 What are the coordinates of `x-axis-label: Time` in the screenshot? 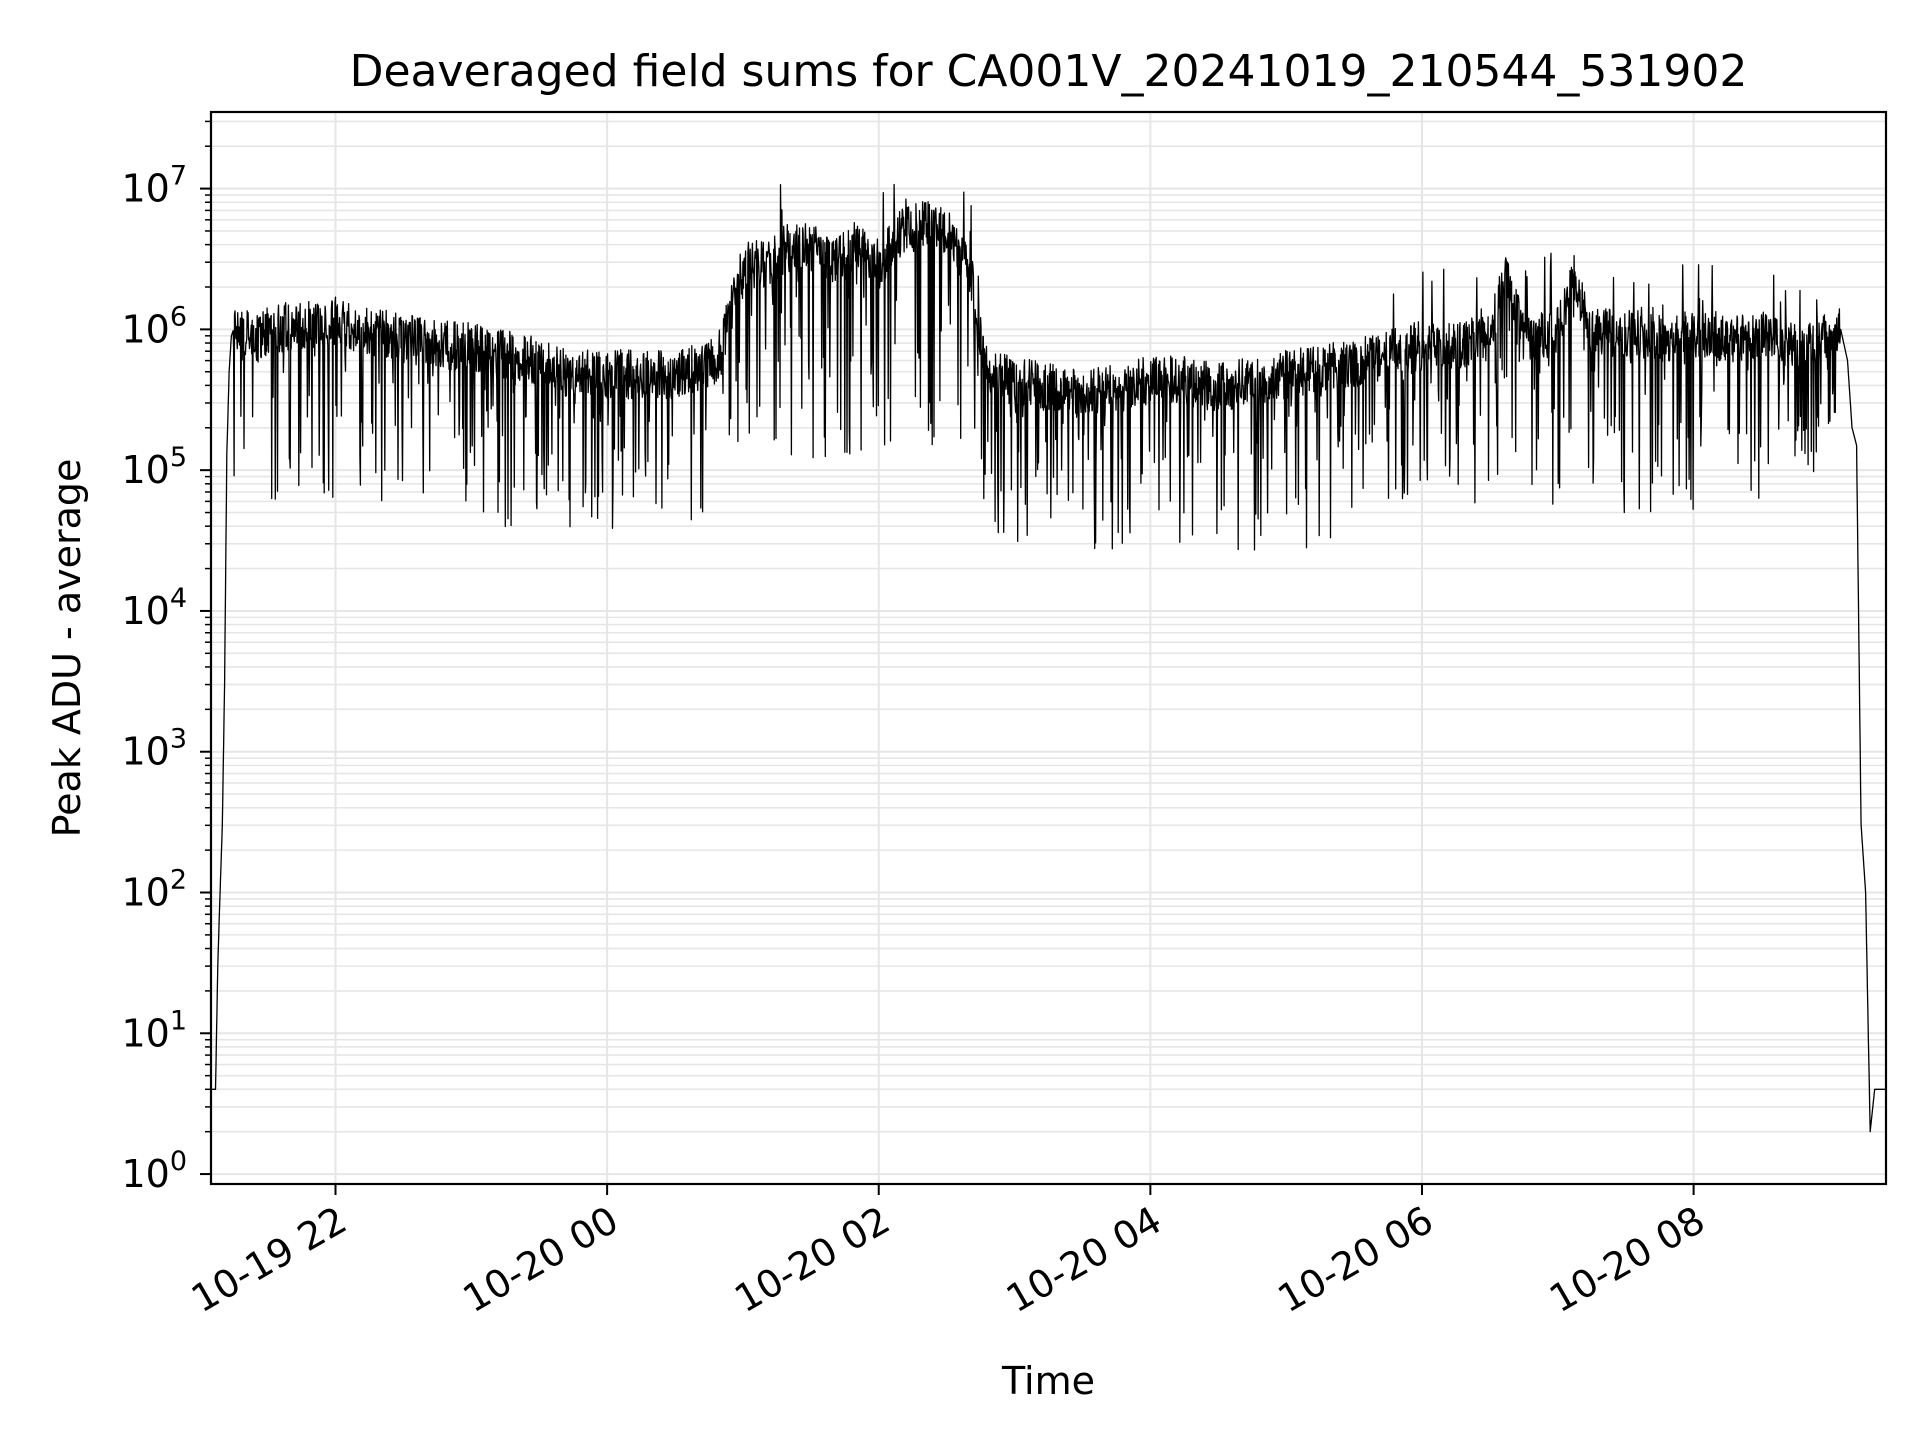 It's located at (1048, 1381).